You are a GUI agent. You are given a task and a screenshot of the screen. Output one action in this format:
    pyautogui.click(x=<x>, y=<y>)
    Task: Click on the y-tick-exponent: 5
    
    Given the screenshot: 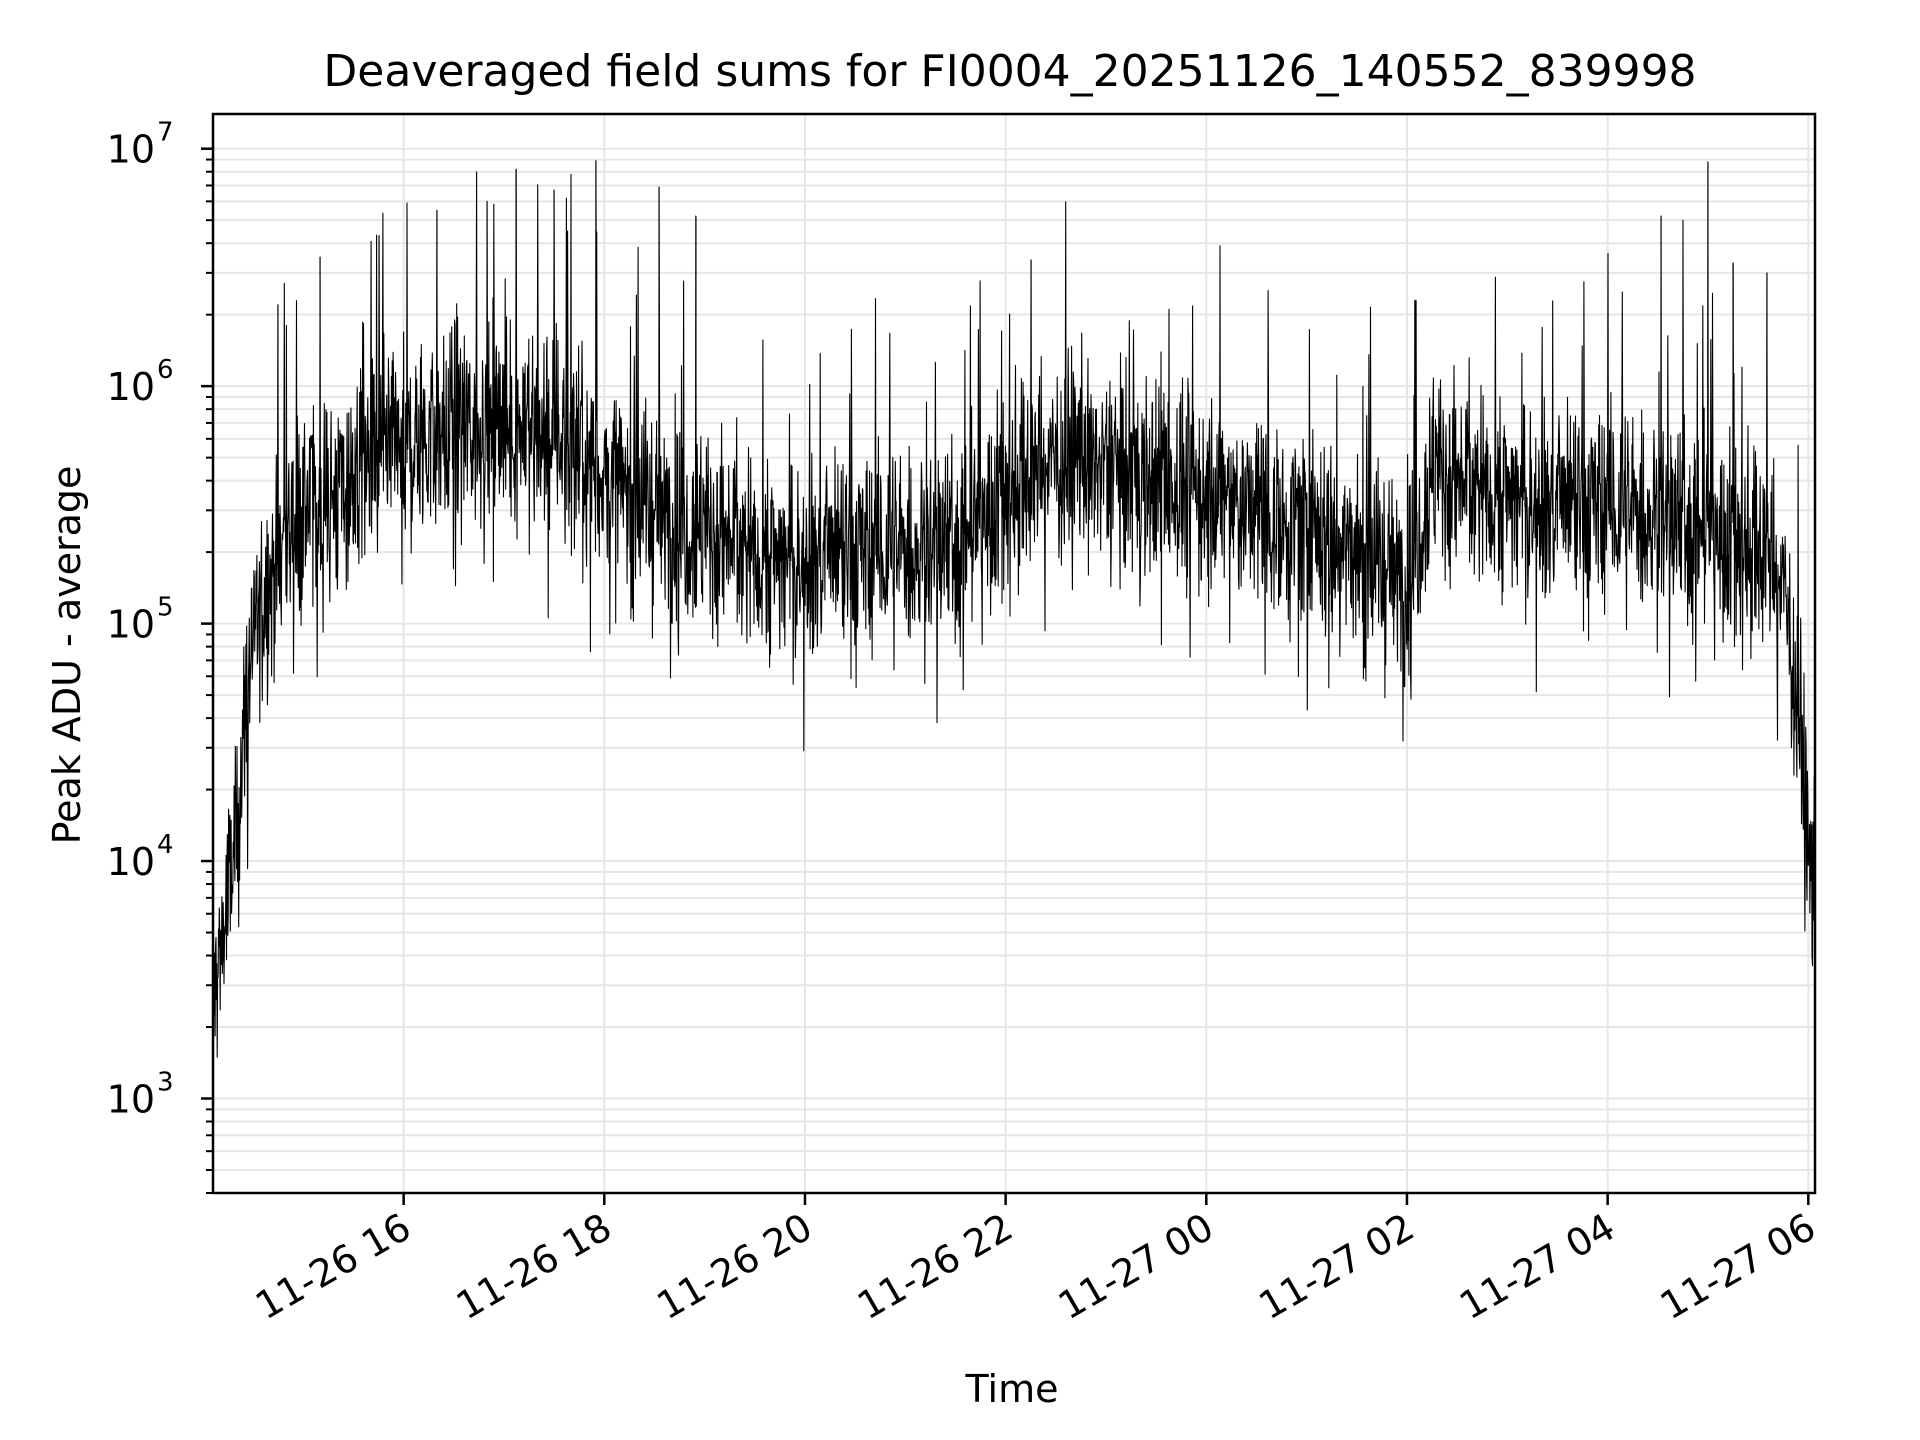 What is the action you would take?
    pyautogui.click(x=165, y=608)
    